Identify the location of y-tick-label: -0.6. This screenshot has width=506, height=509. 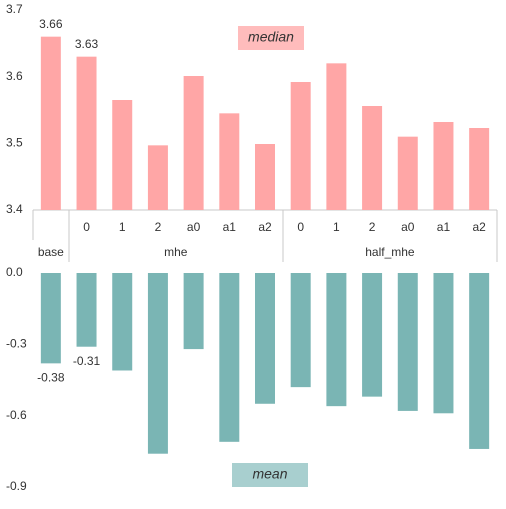
(16, 415).